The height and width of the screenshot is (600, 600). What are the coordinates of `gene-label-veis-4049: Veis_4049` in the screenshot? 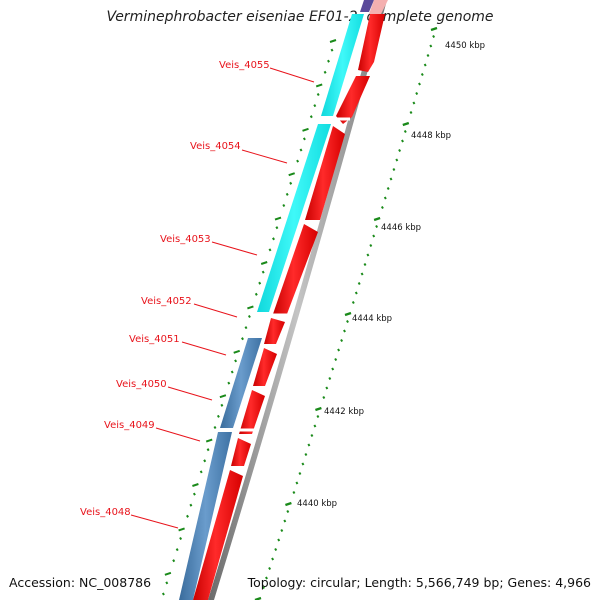 It's located at (129, 425).